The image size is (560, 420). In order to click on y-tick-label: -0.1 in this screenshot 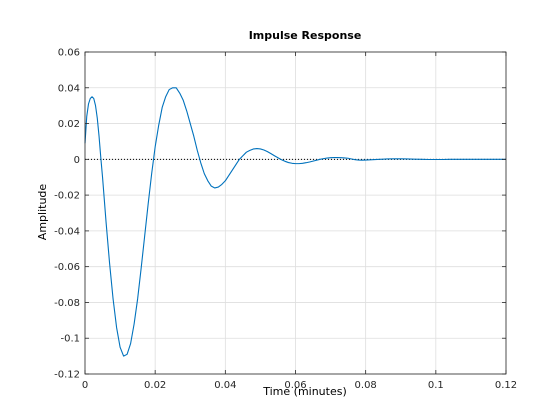, I will do `click(70, 339)`.